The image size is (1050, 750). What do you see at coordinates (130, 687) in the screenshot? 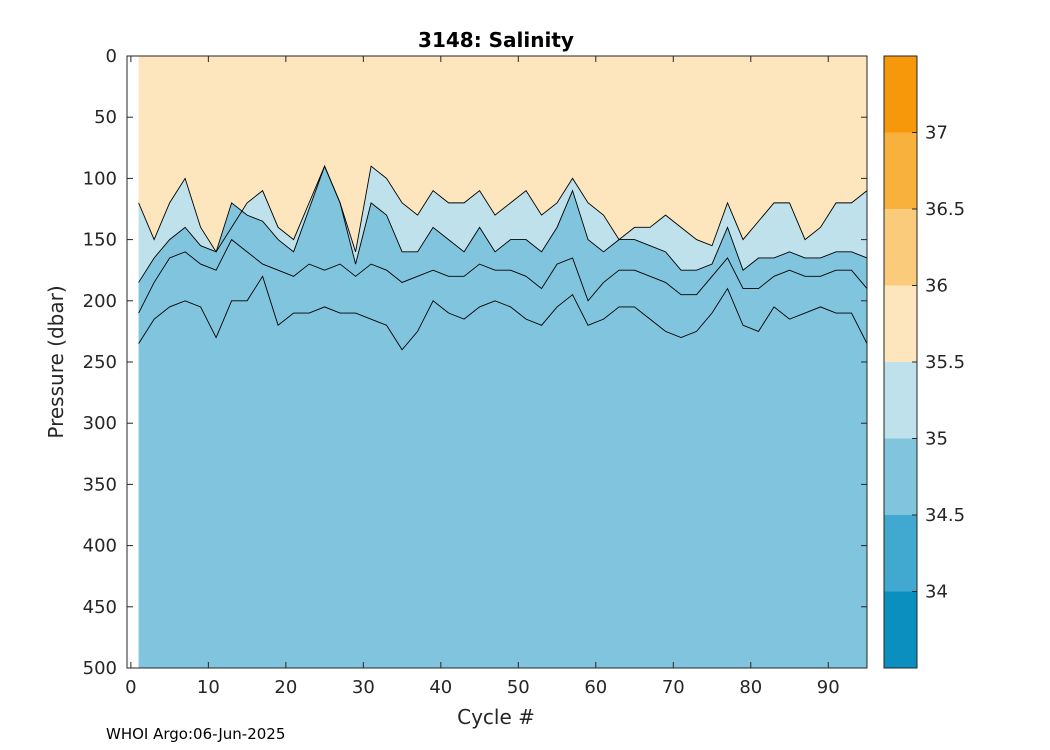
I see `x-tick-label: 0` at bounding box center [130, 687].